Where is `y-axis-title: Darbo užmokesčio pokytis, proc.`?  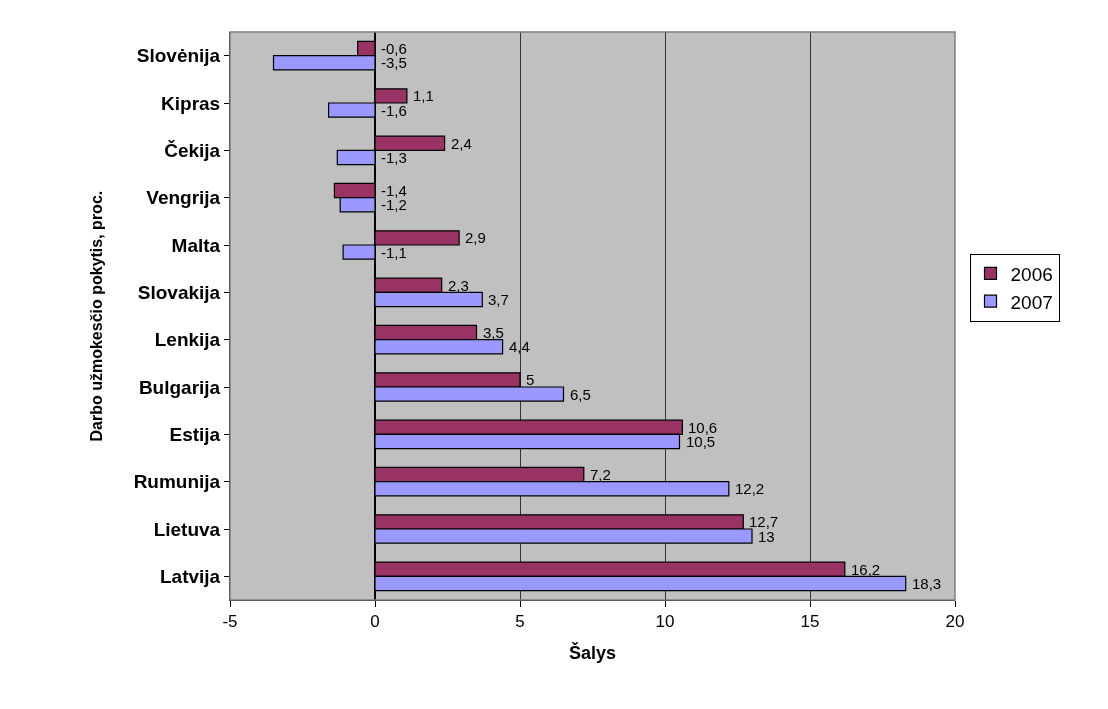 y-axis-title: Darbo užmokesčio pokytis, proc. is located at coordinates (96, 316).